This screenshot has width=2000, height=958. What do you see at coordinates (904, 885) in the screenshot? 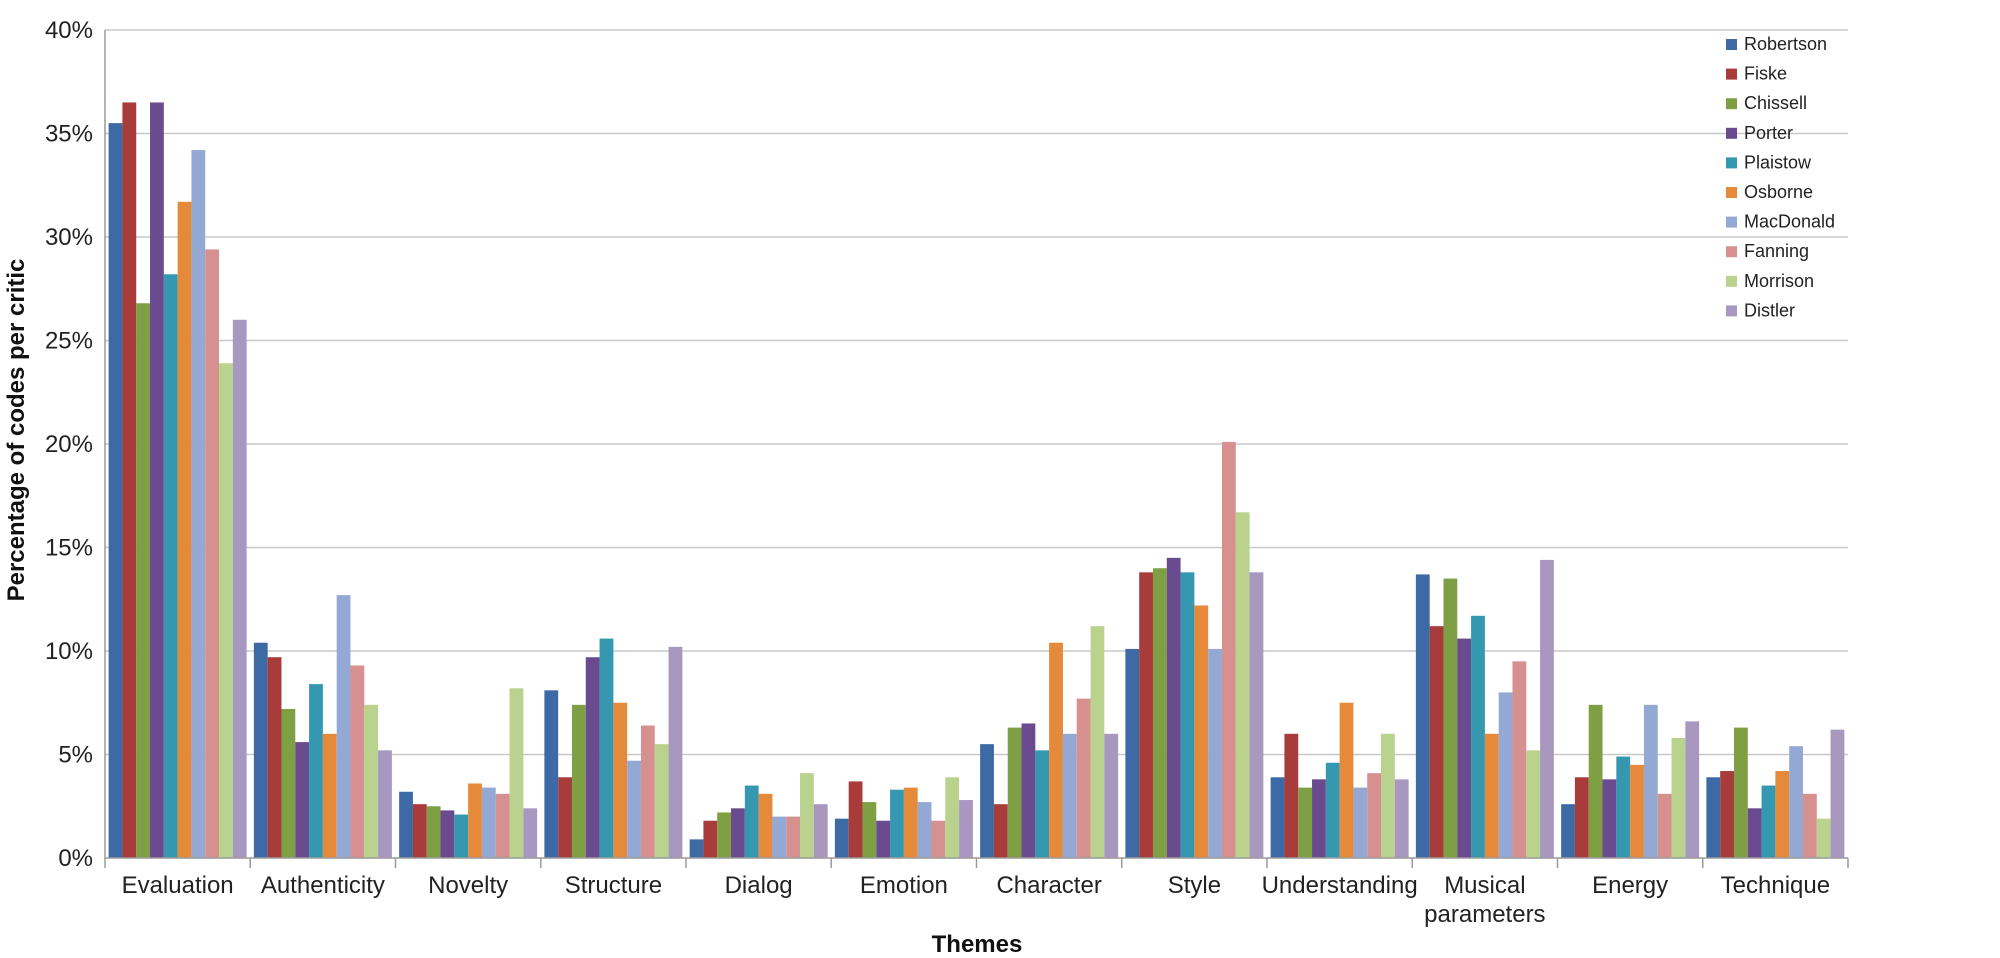
I see `x-category-label: Emotion` at bounding box center [904, 885].